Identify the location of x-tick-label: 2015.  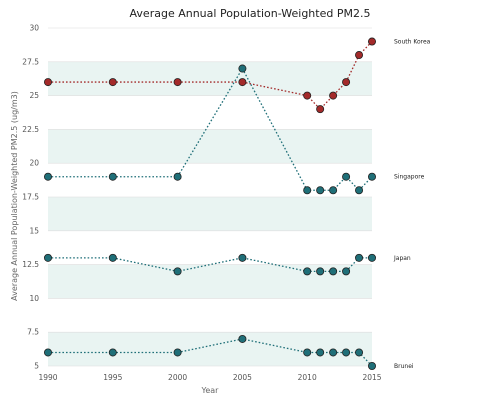
(371, 377).